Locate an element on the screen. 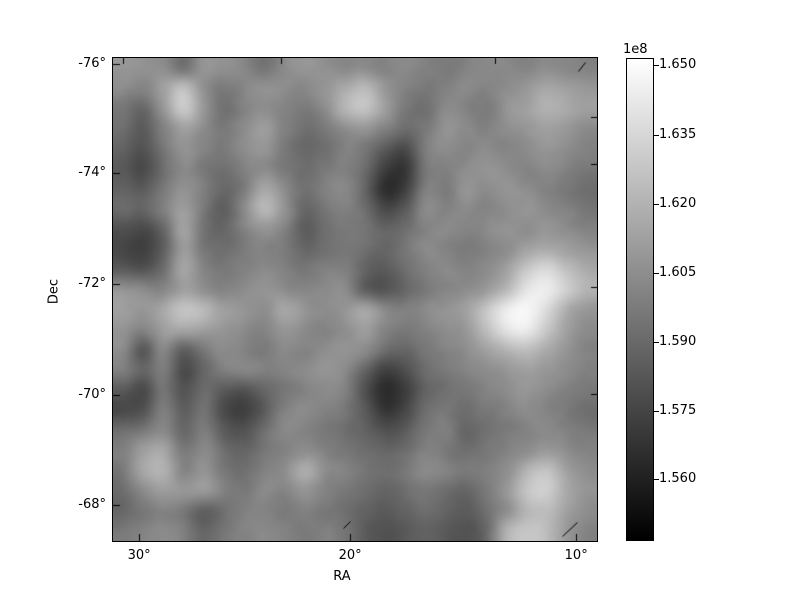  colorbar-tick-label: 1.590 is located at coordinates (678, 341).